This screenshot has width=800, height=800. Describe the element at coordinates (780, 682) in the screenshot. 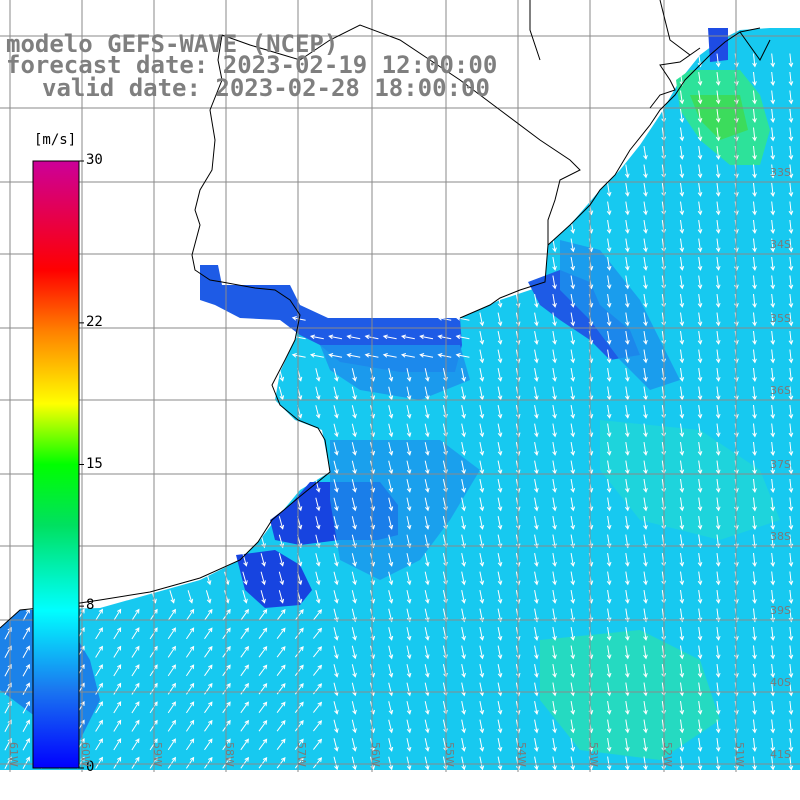

I see `latitude-label: 40S` at that location.